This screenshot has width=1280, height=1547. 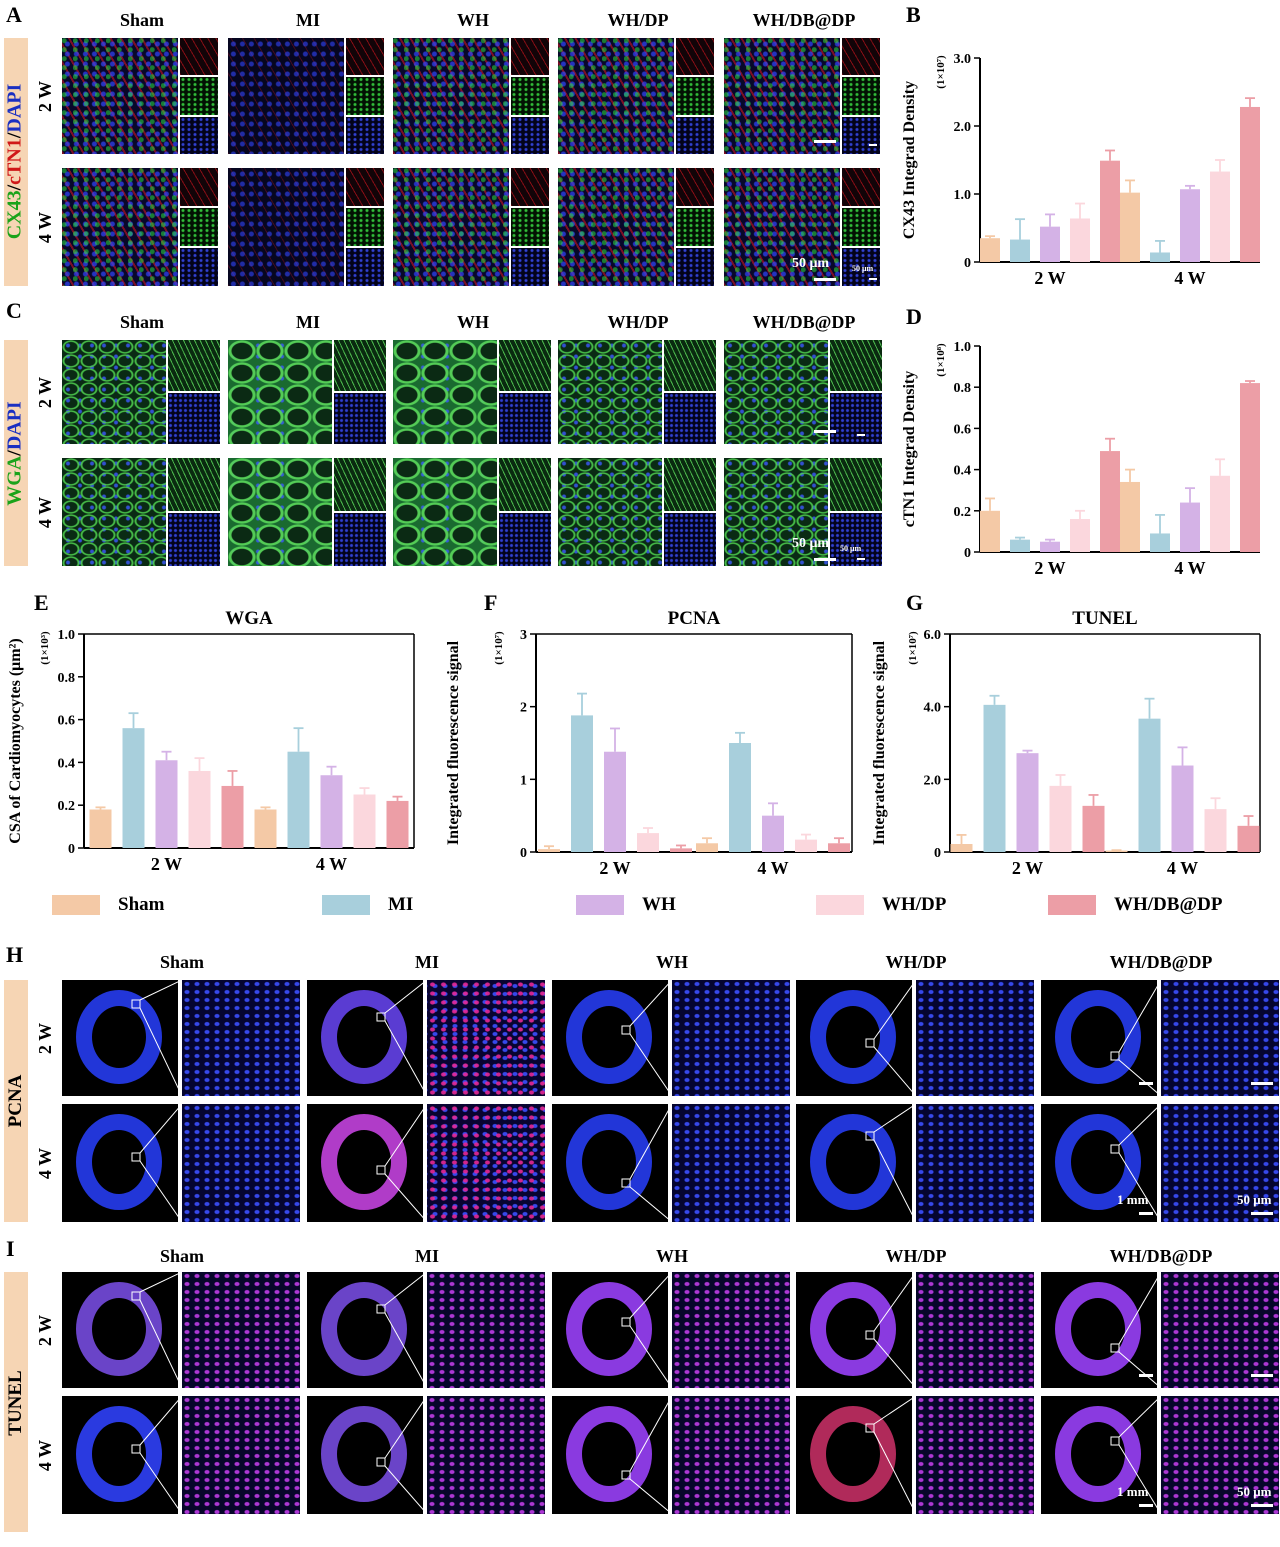 I want to click on stain-label-a: CX43/cTN1/DAPI, so click(x=15, y=162).